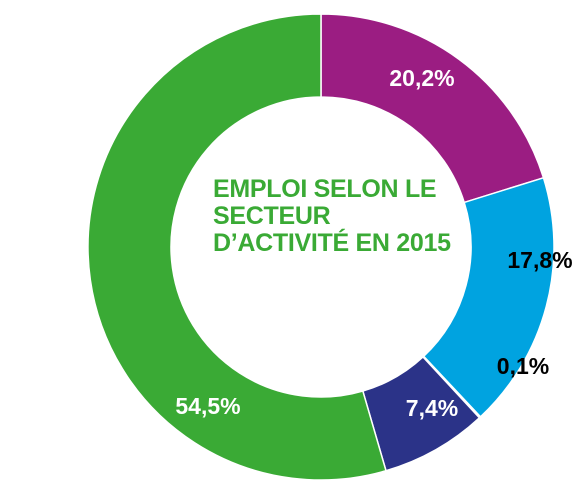 The image size is (582, 485). Describe the element at coordinates (432, 408) in the screenshot. I see `data-label: 7,4%` at that location.